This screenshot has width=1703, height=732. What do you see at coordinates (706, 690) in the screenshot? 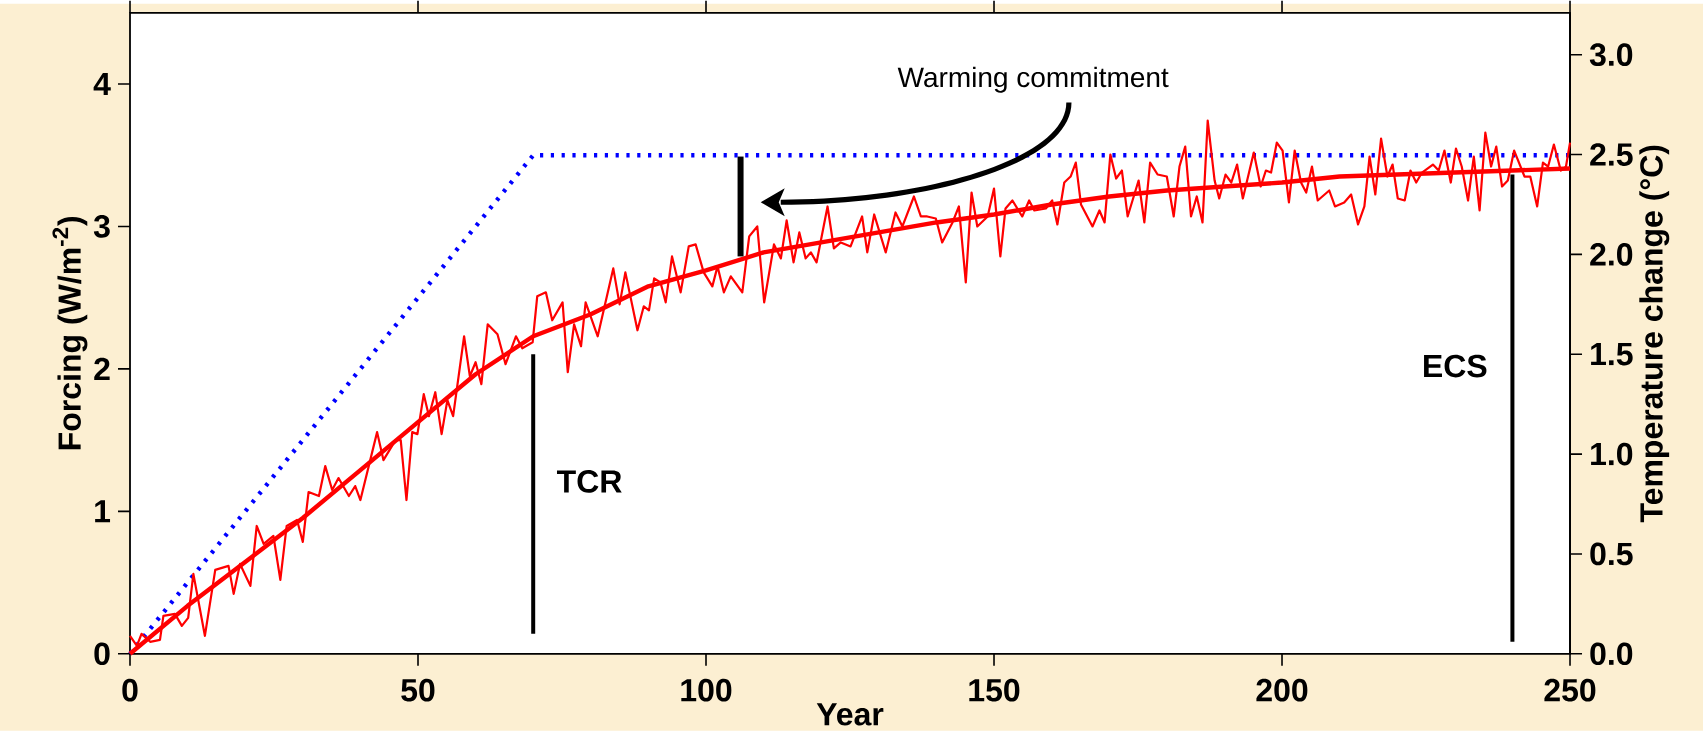
I see `x-tick-label: 100` at bounding box center [706, 690].